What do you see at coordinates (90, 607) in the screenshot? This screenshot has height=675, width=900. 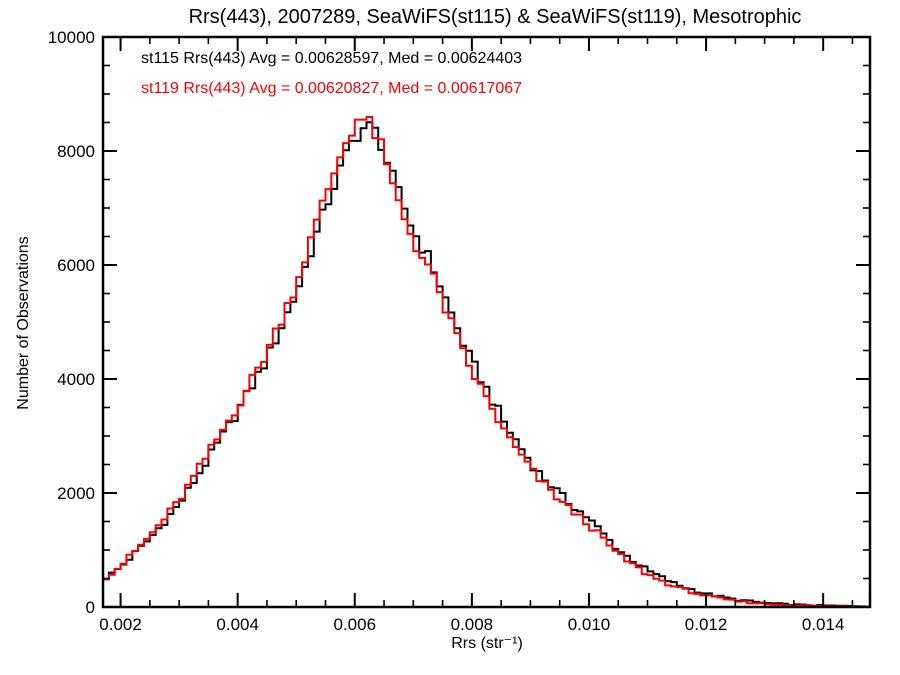 I see `y-tick-label: 0` at bounding box center [90, 607].